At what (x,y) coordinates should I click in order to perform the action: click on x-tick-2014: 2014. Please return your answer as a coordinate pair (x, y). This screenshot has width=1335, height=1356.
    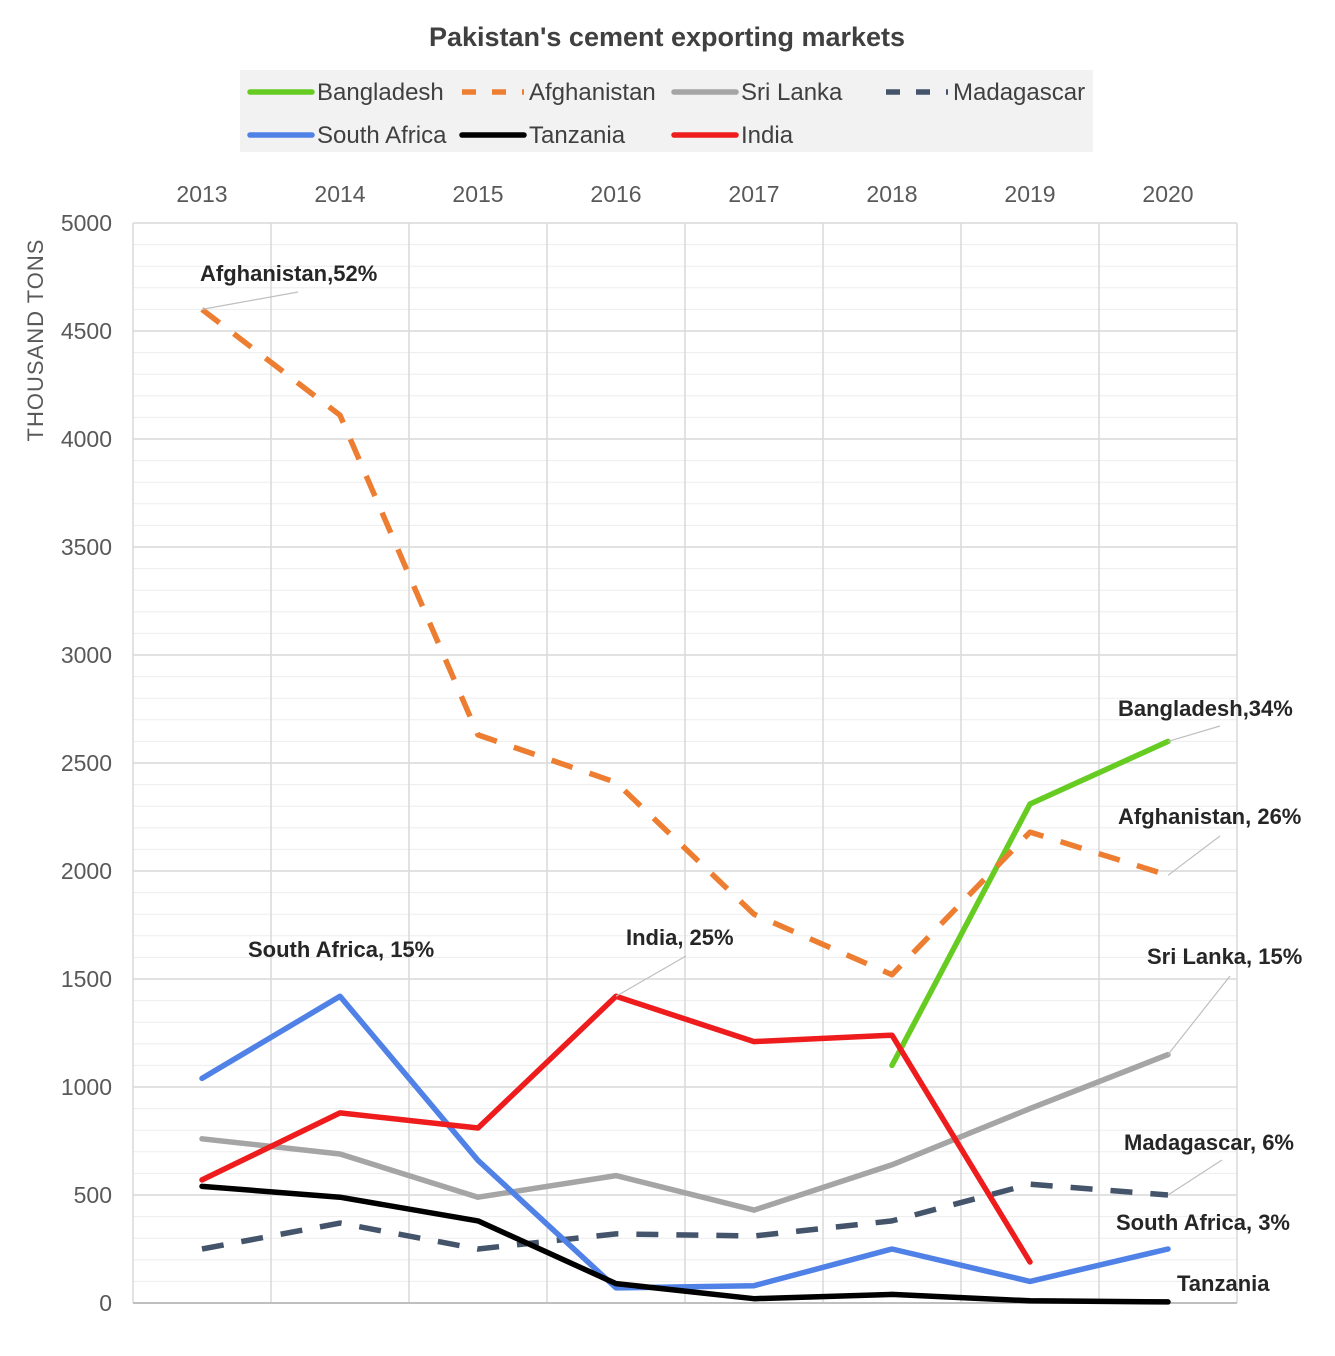
    Looking at the image, I should click on (339, 194).